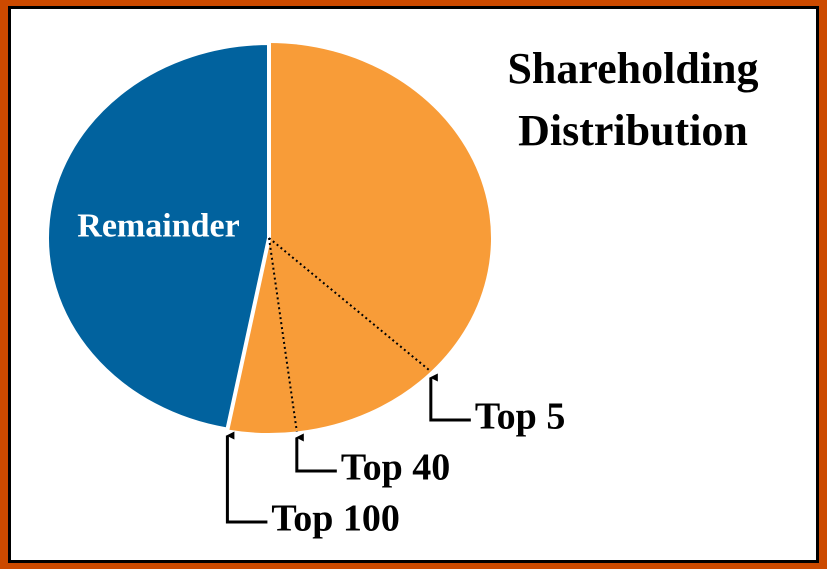  I want to click on slice-label: Top 40, so click(396, 468).